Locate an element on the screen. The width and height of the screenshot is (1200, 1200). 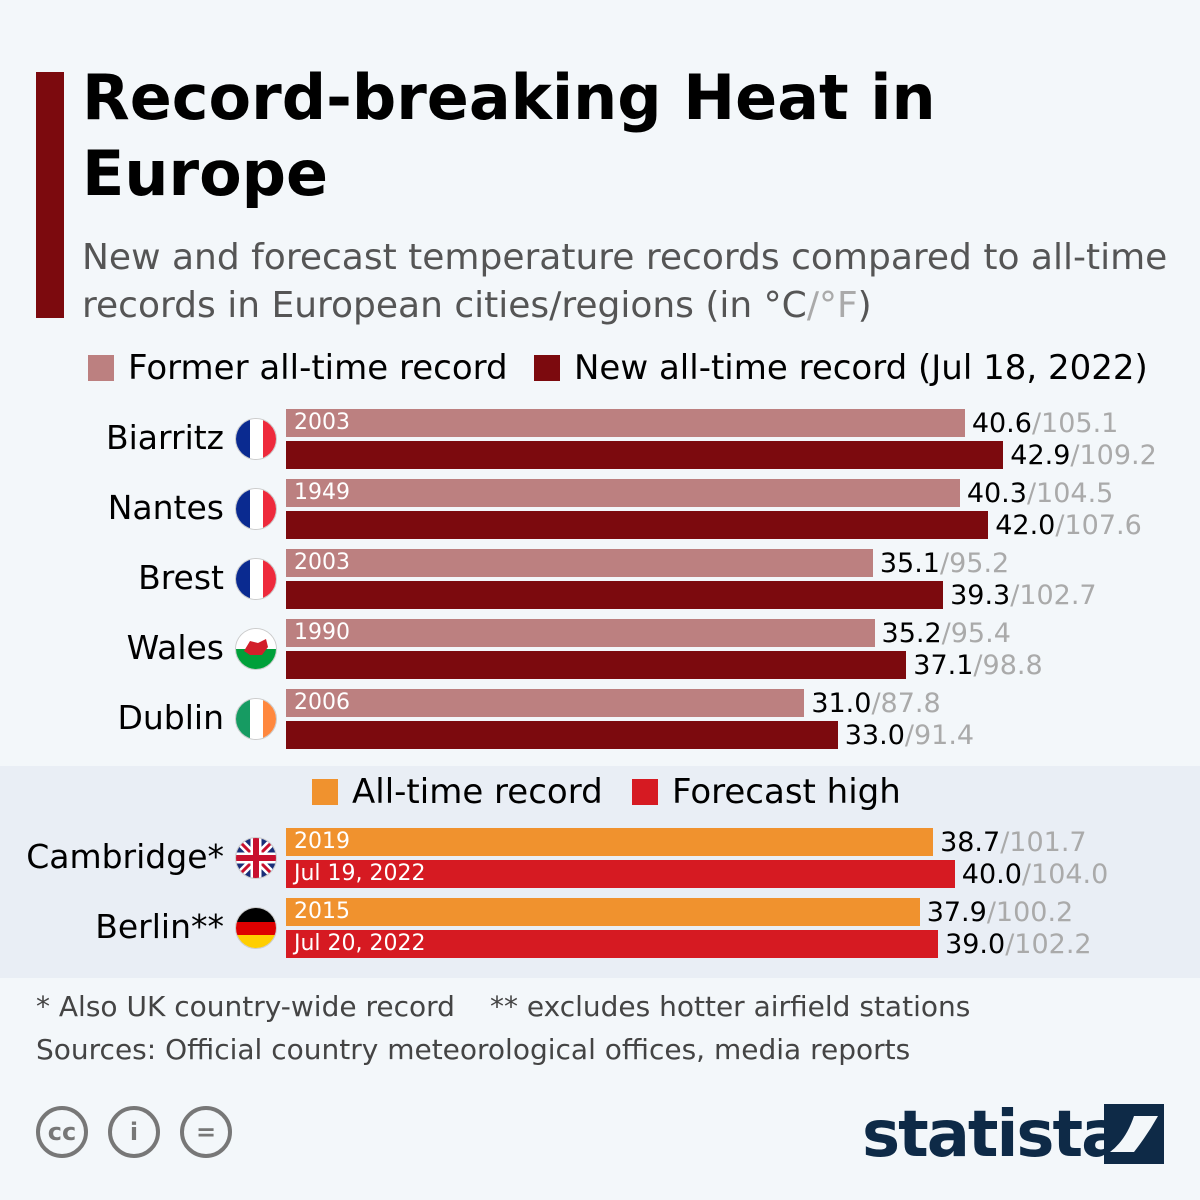
bar-inner-label: 1990 is located at coordinates (322, 632).